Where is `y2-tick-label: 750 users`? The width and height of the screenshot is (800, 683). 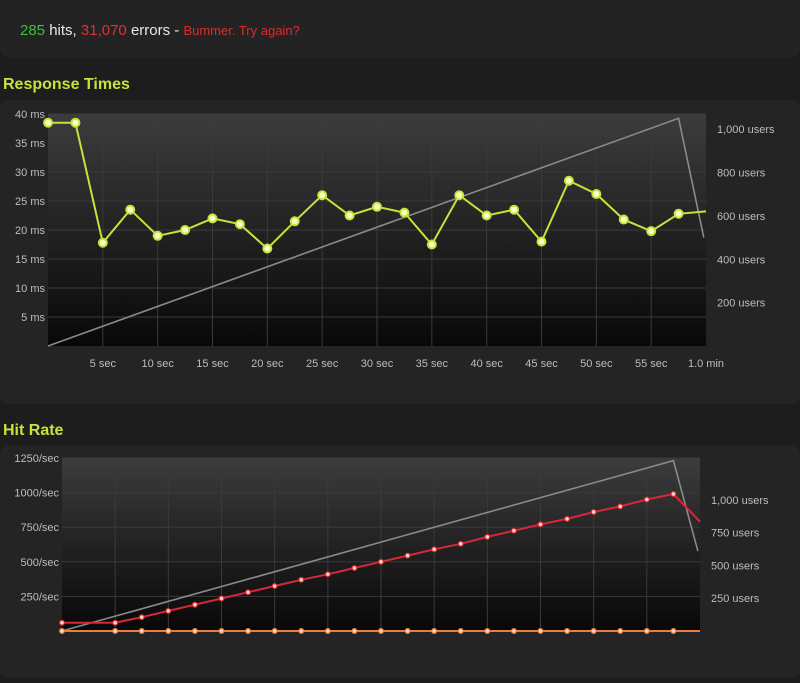 y2-tick-label: 750 users is located at coordinates (735, 534).